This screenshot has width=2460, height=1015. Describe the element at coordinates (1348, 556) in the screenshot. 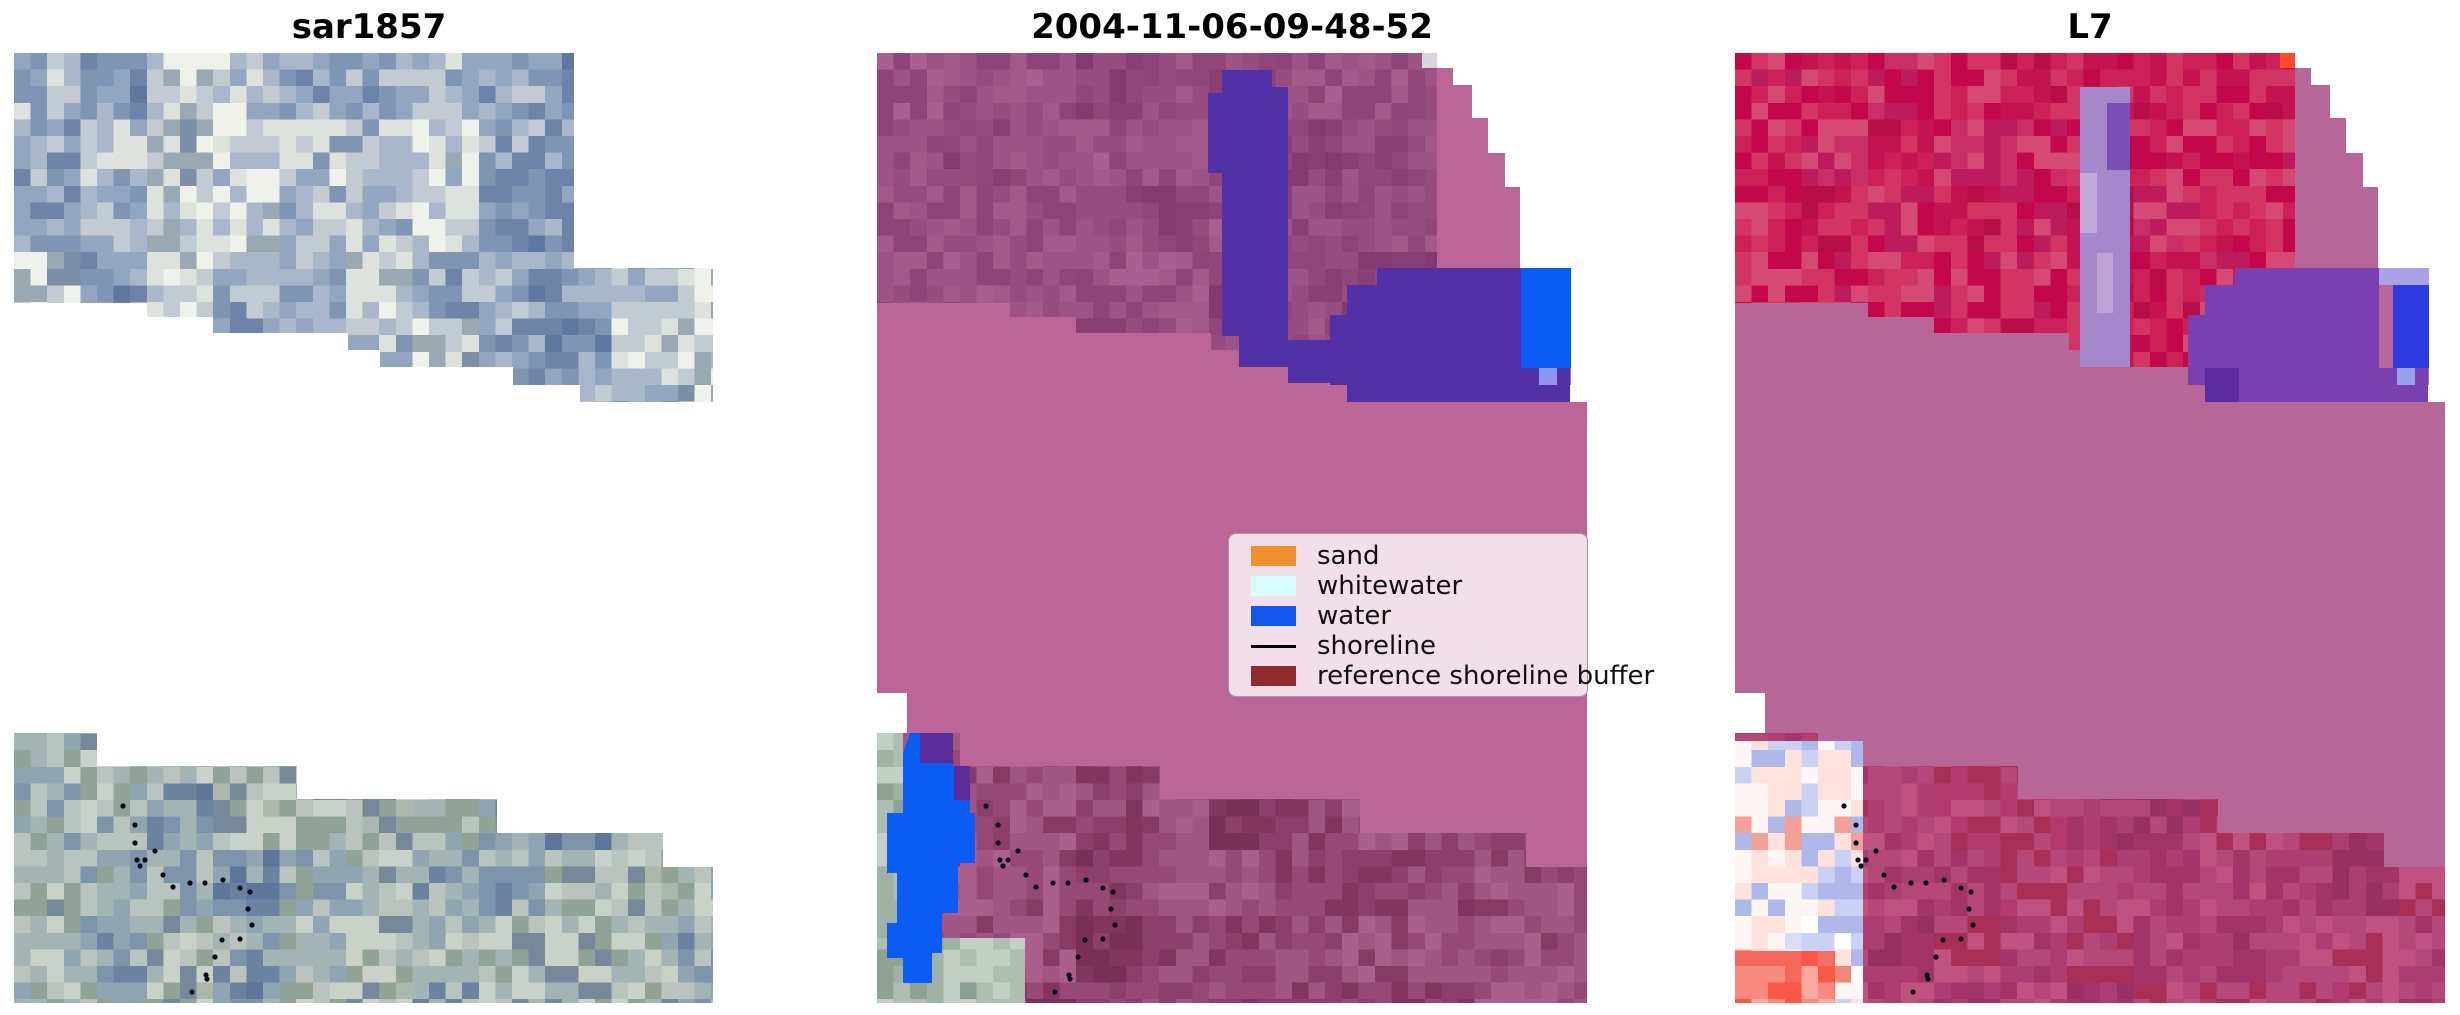

I see `legend-label-sand: sand` at that location.